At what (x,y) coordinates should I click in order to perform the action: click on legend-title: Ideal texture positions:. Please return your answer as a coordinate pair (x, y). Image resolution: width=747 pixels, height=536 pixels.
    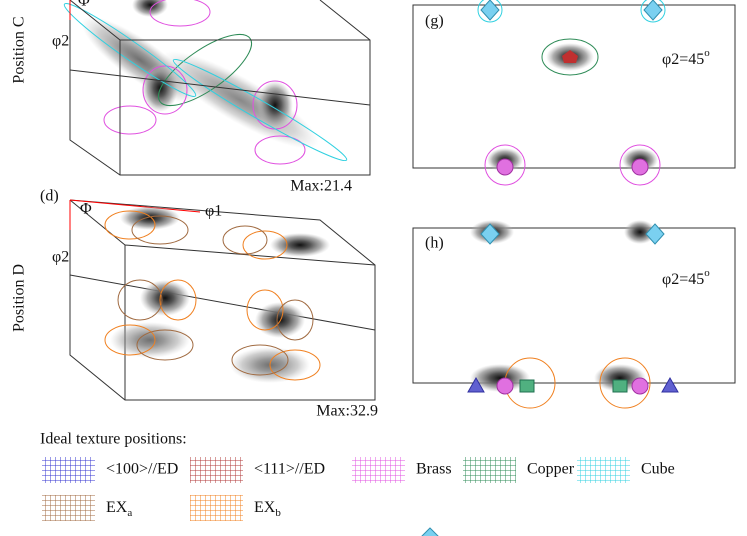
    Looking at the image, I should click on (113, 439).